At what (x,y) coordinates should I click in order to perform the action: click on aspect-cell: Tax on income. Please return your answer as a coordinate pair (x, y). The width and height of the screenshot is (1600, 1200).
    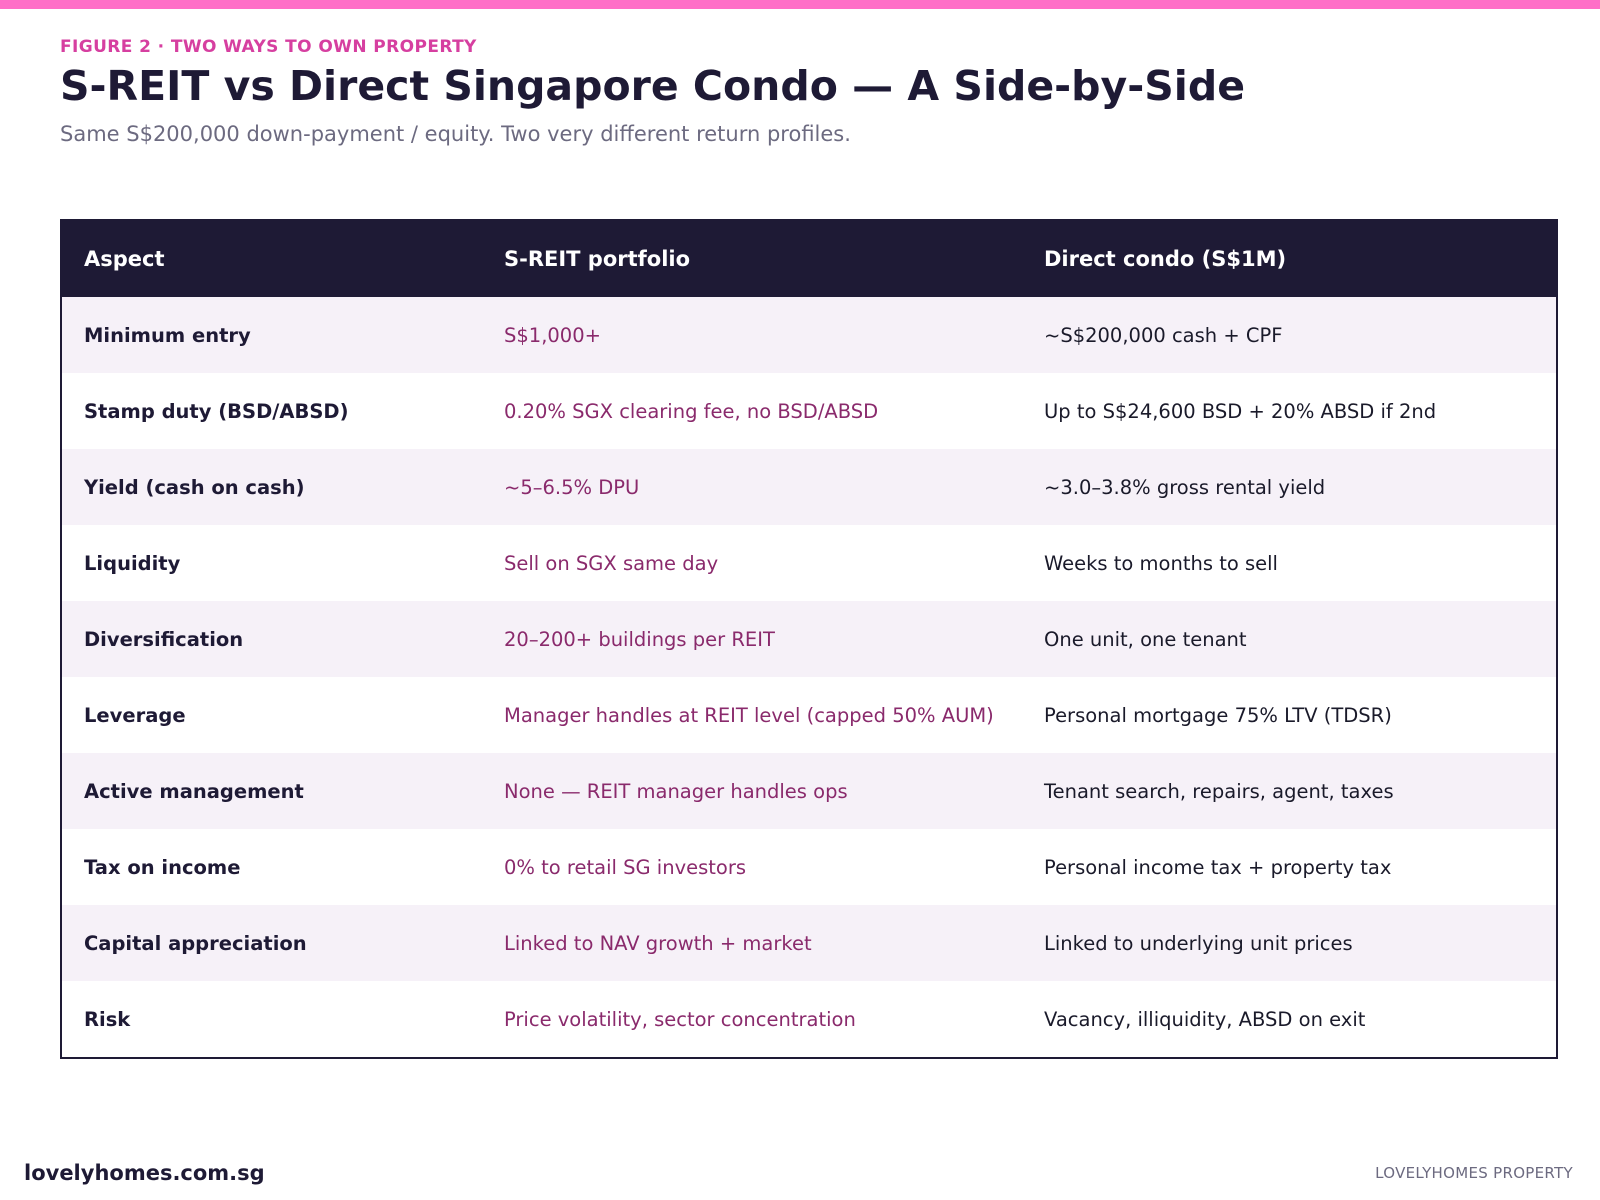
    Looking at the image, I should click on (162, 867).